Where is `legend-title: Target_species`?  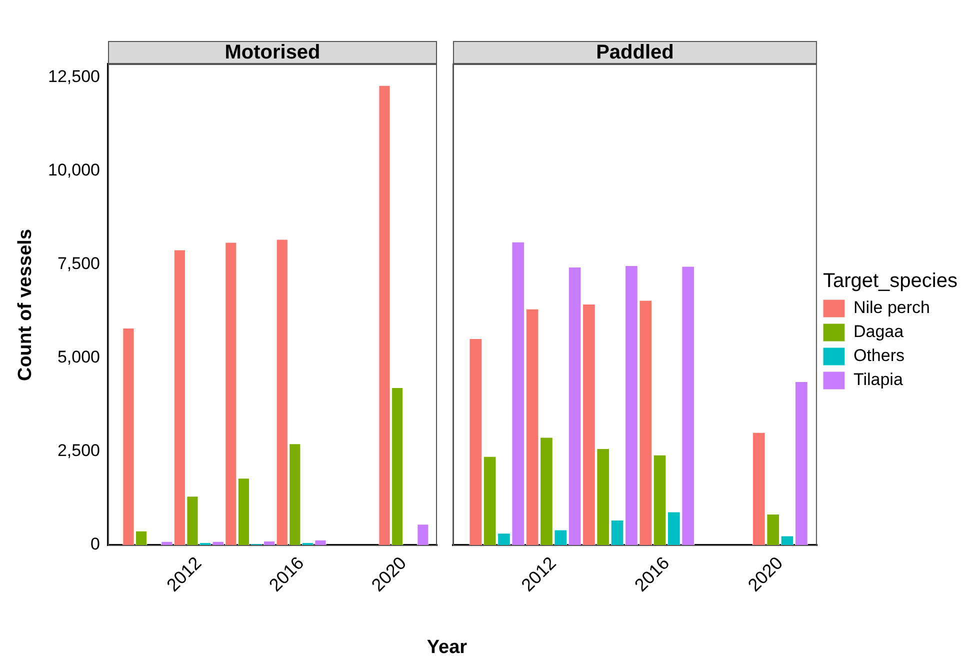 legend-title: Target_species is located at coordinates (890, 281).